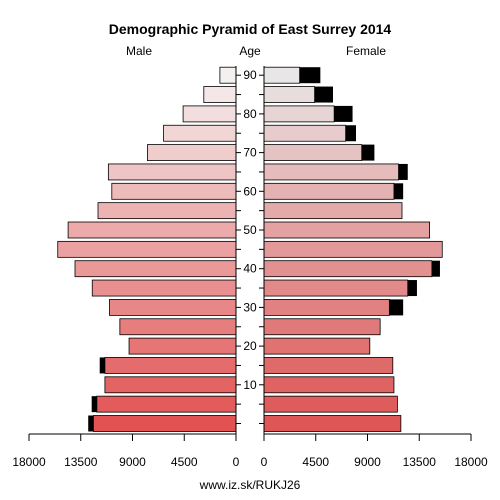 This screenshot has height=500, width=500. What do you see at coordinates (250, 75) in the screenshot?
I see `age-tick-label: 90` at bounding box center [250, 75].